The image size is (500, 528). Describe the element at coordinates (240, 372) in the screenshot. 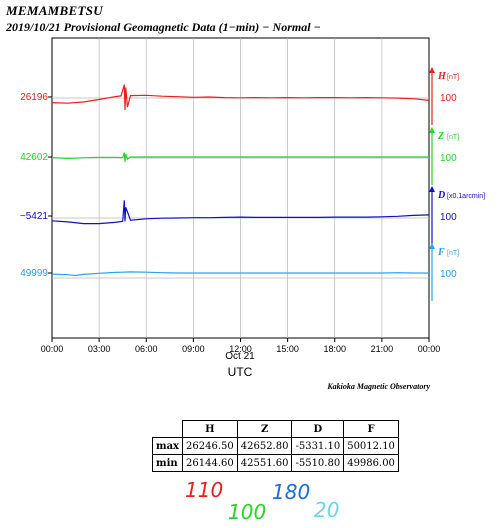

I see `x-axis-label: UTC` at that location.